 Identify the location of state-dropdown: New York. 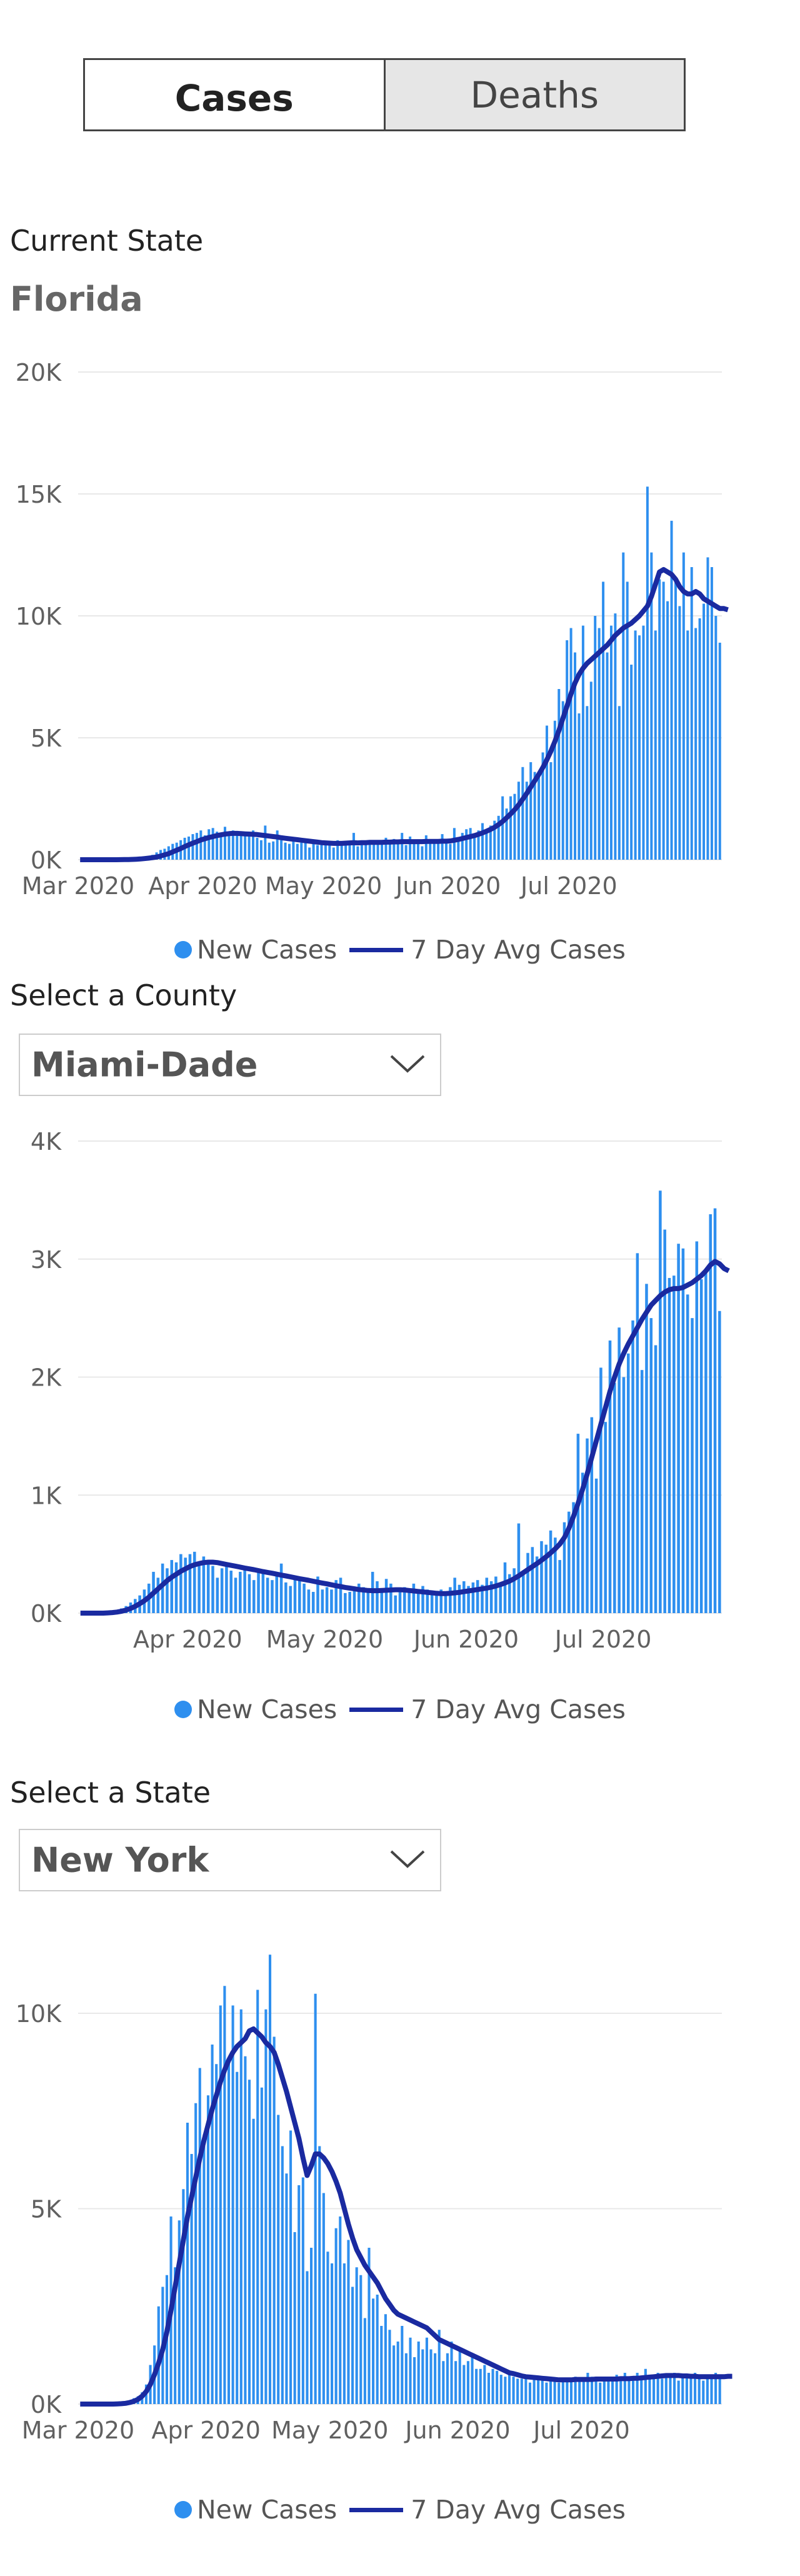
(230, 1860).